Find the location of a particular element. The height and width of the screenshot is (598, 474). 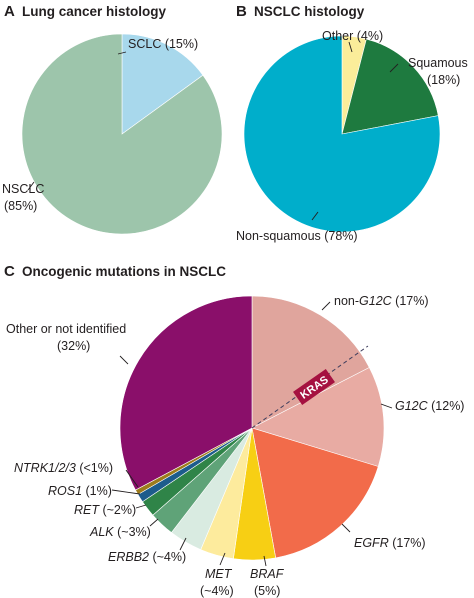

label-nong12c: non-G12C (17%) is located at coordinates (381, 301).